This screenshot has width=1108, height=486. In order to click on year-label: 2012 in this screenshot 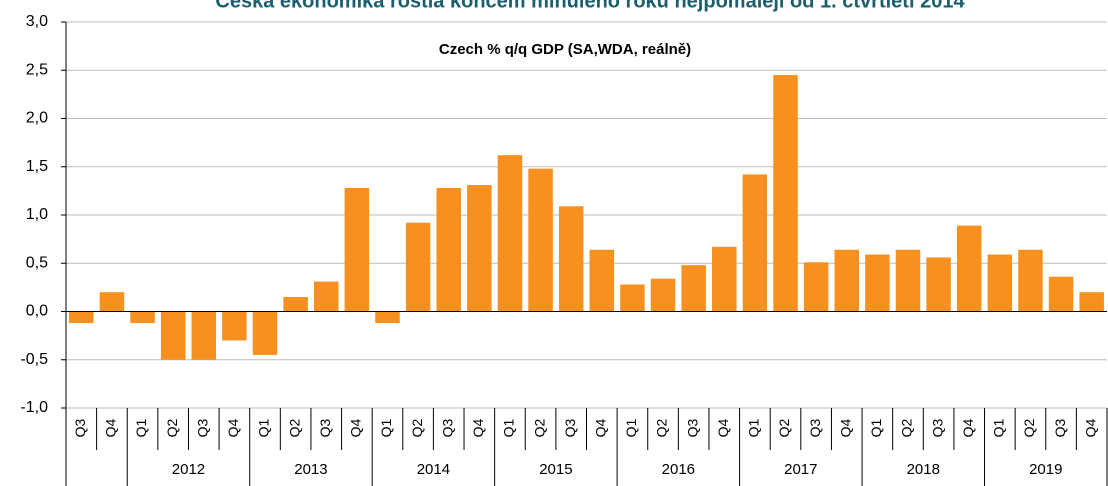, I will do `click(188, 469)`.